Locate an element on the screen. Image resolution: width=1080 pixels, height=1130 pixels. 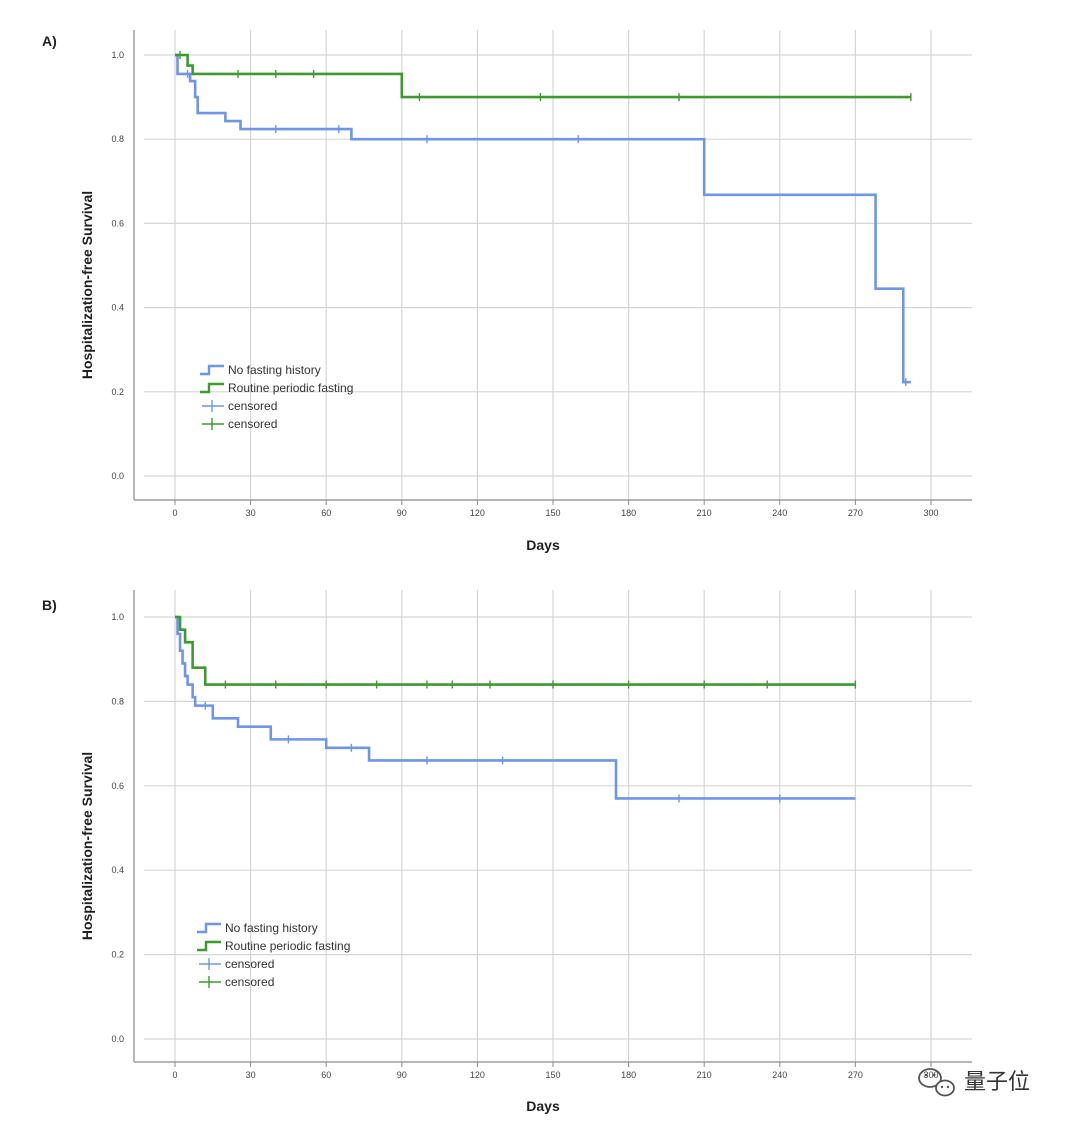
series-line-no-fasting is located at coordinates (515, 707).